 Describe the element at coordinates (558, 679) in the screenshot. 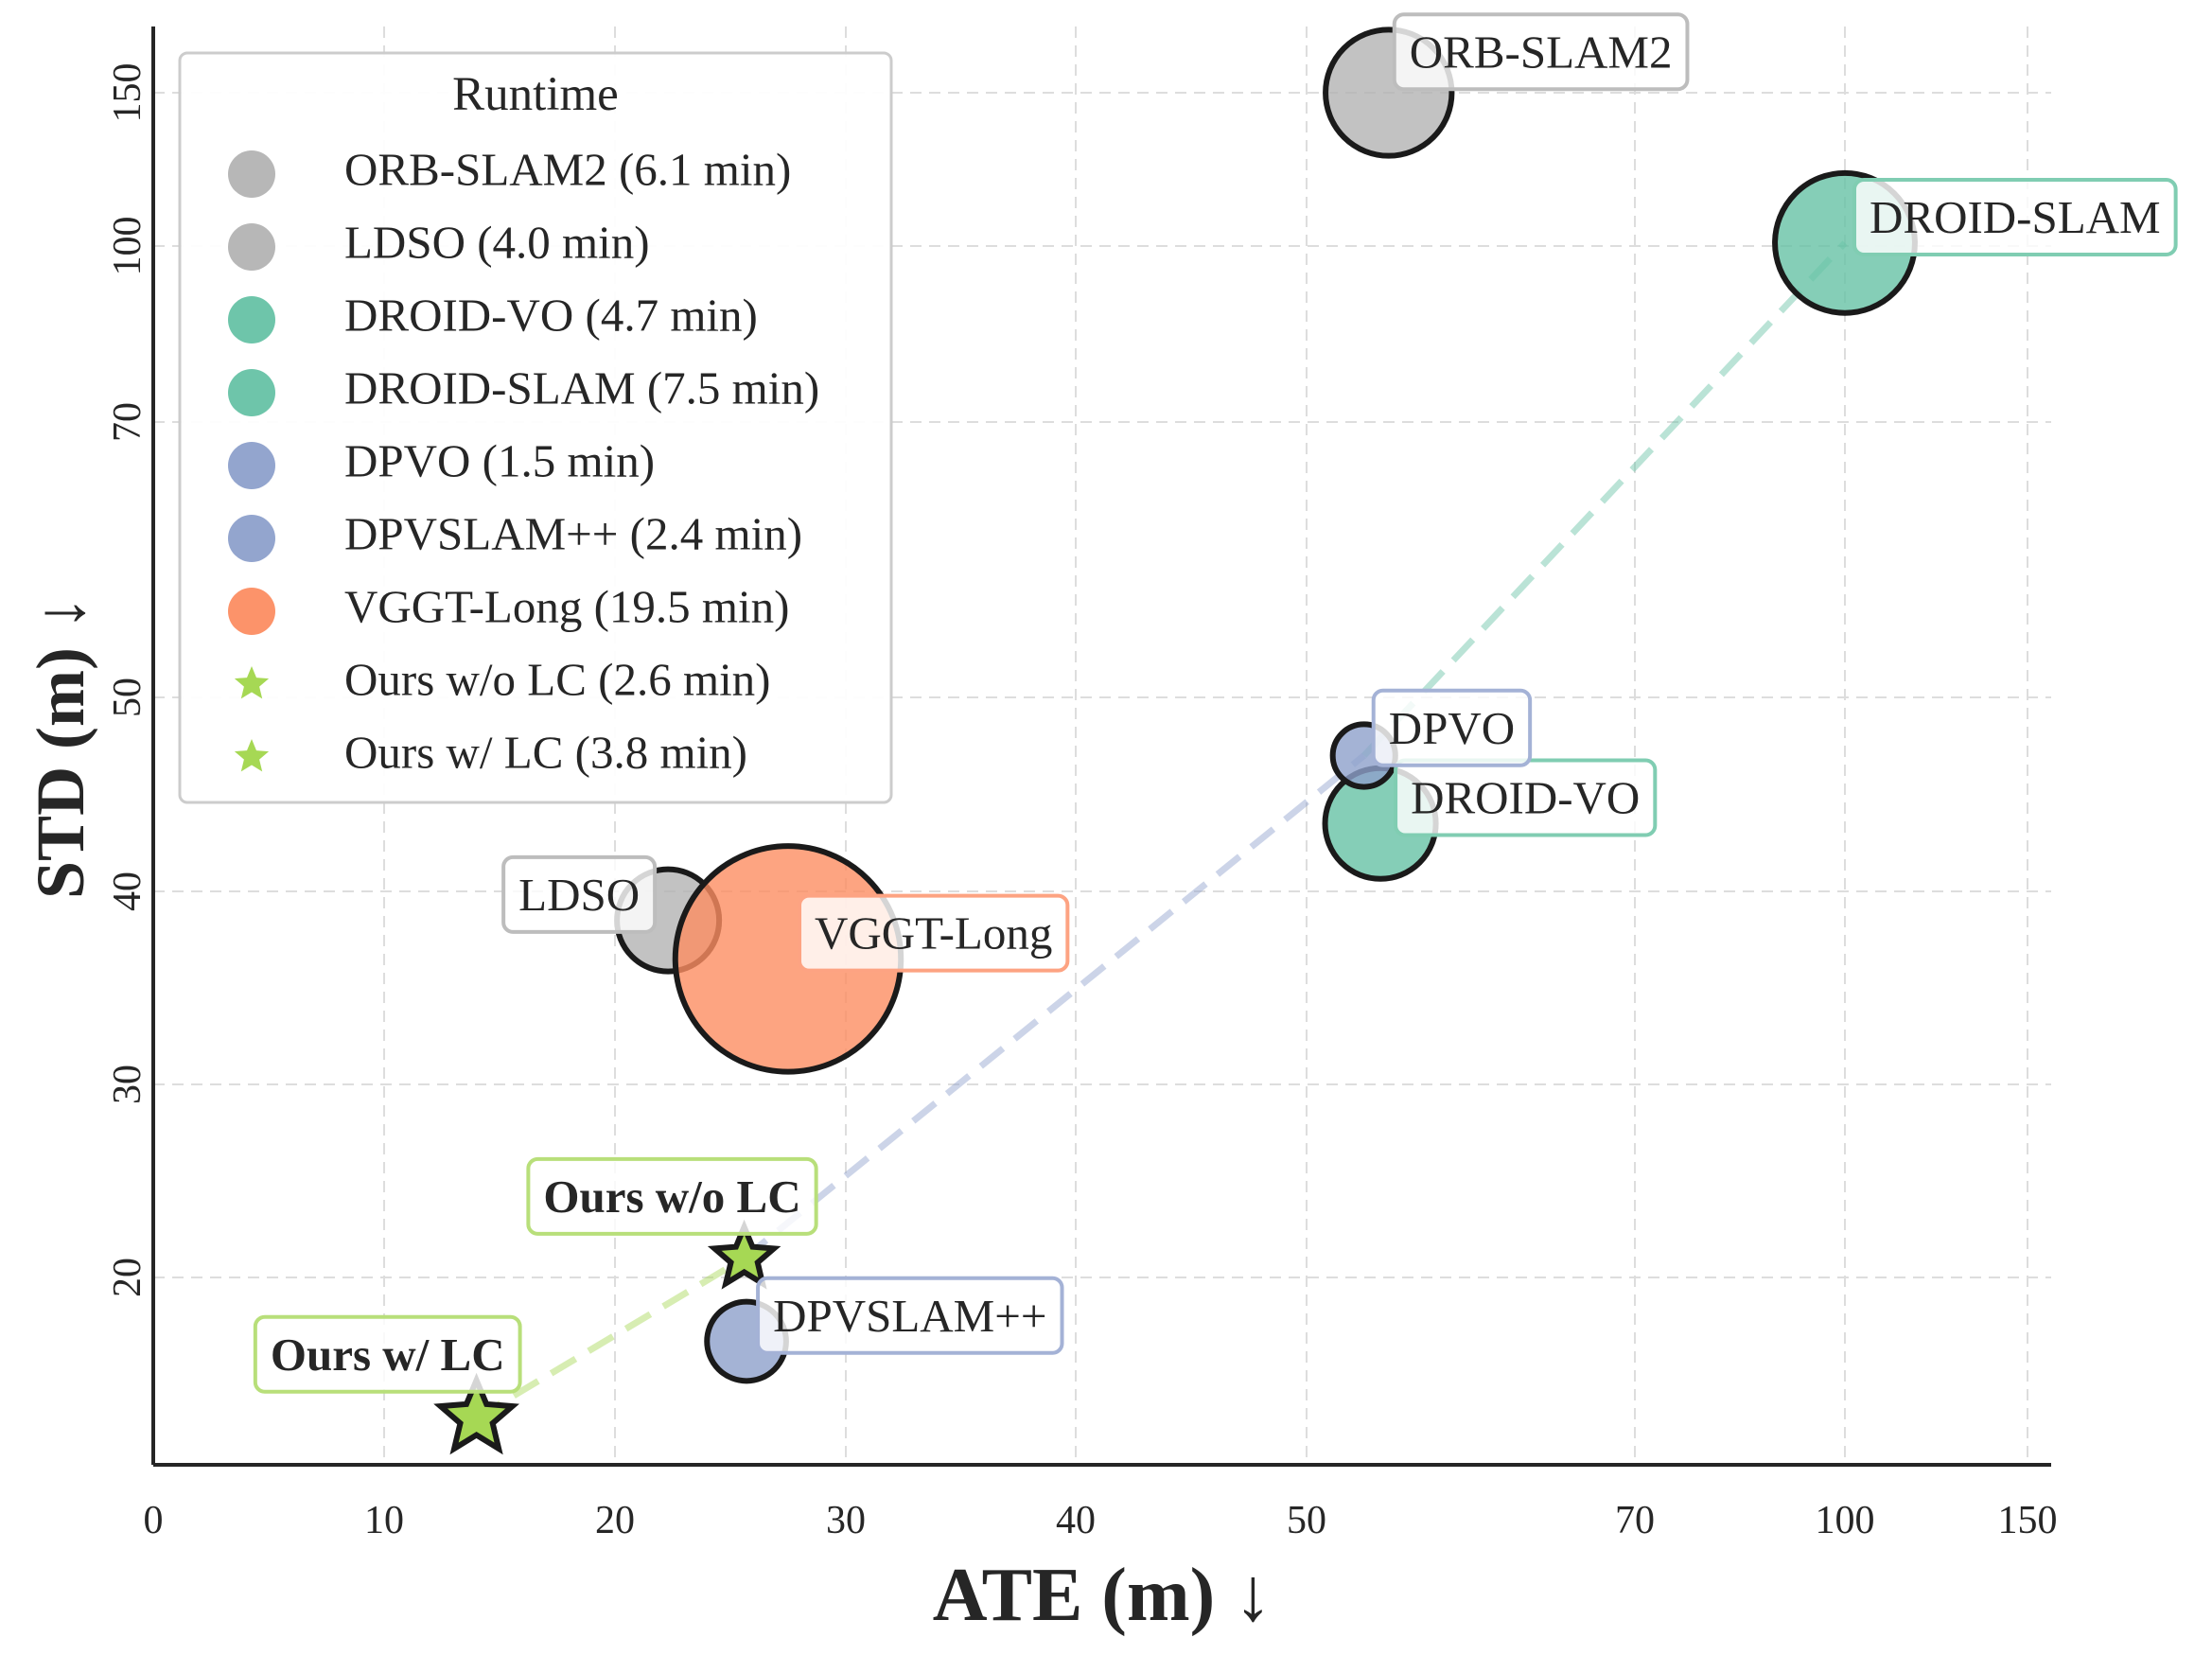

I see `legend-item-text: Ours w/o LC (2.6 min)` at that location.